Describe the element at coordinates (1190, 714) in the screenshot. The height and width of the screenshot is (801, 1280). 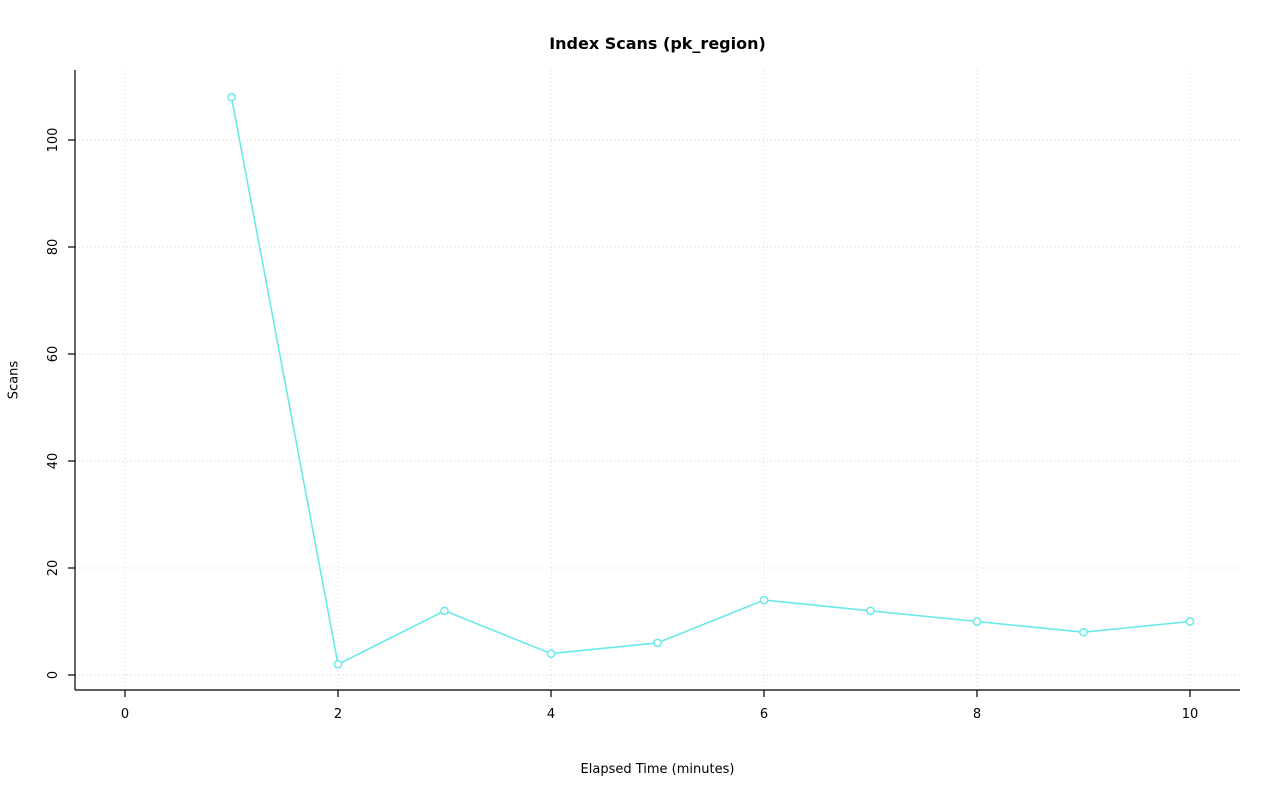
I see `x-axis-tick-label: 10` at that location.